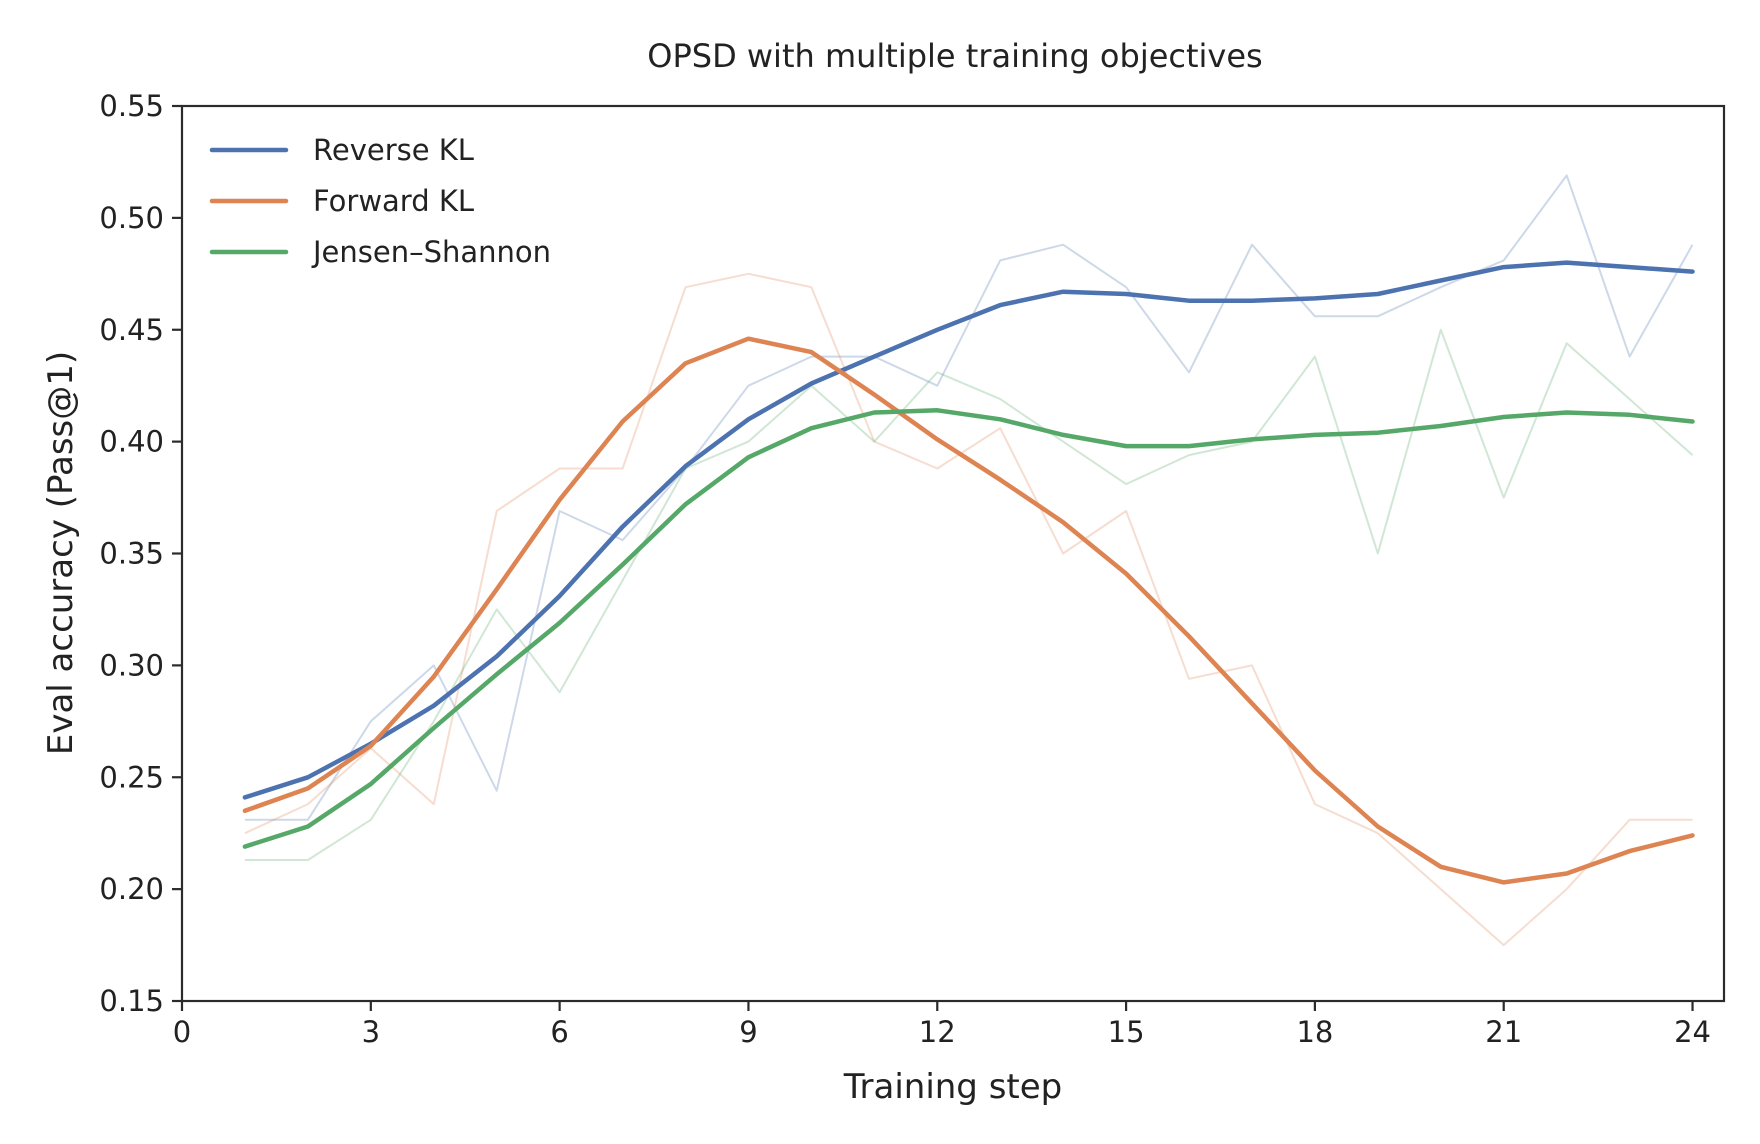 The image size is (1760, 1144). I want to click on x-tick-label: 15, so click(1126, 1032).